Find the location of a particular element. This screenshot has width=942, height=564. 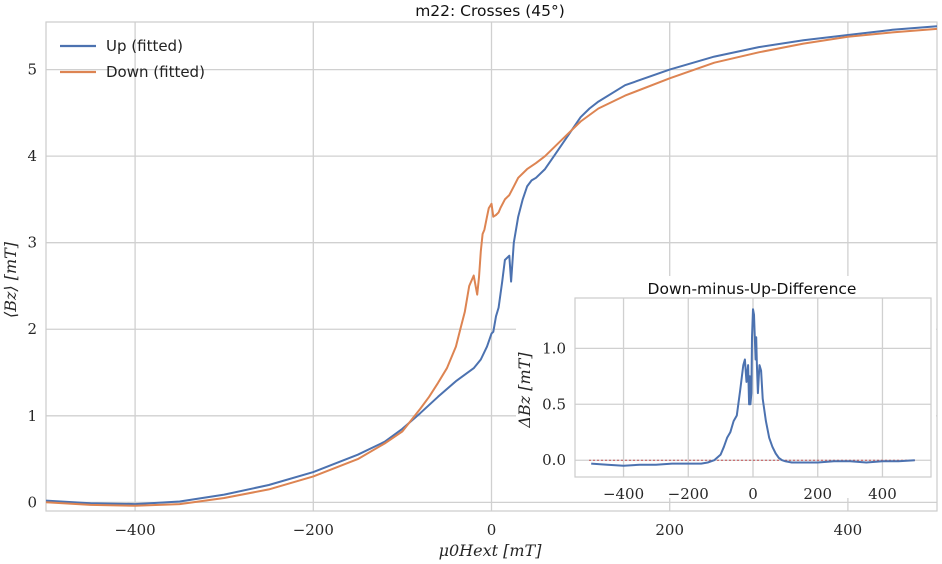

inset-x-tick-labels: −400 −200 0 200 400 is located at coordinates (750, 494).